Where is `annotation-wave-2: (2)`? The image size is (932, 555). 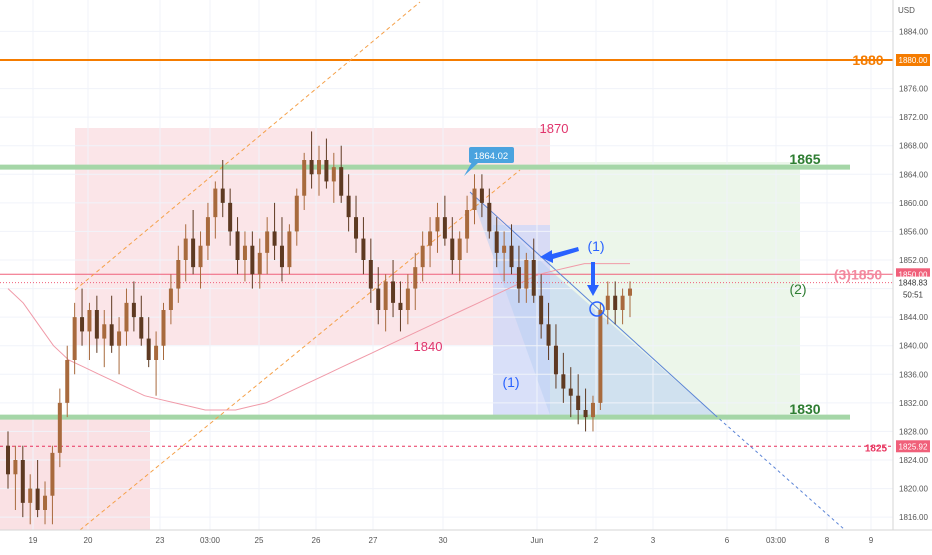 annotation-wave-2: (2) is located at coordinates (797, 289).